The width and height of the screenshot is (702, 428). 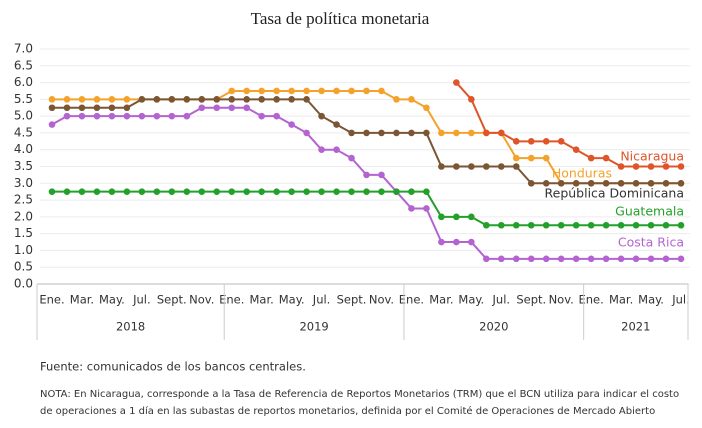 What do you see at coordinates (635, 327) in the screenshot?
I see `year-label: 2021` at bounding box center [635, 327].